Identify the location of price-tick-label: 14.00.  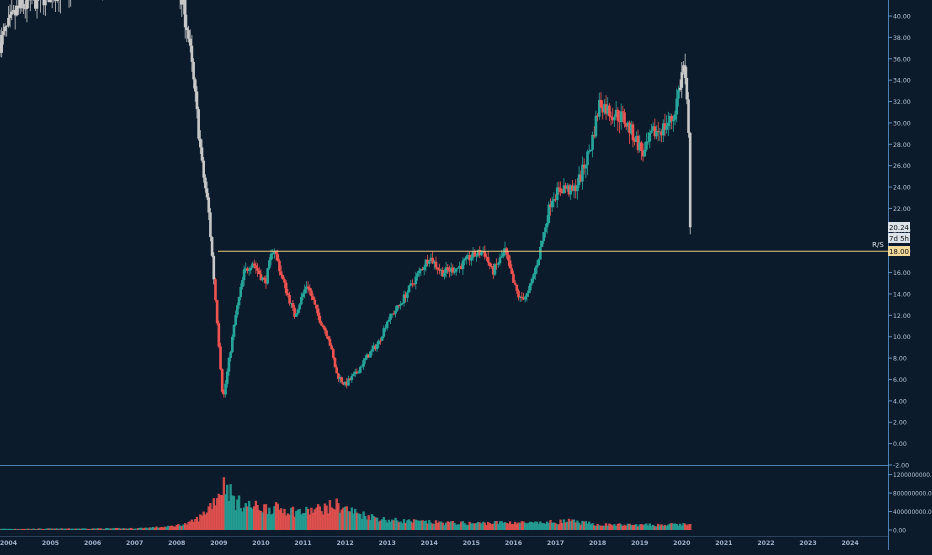
(902, 294).